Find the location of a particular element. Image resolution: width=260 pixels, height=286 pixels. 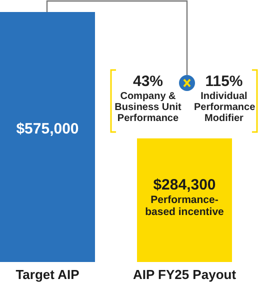

annotation: 43% is located at coordinates (148, 81).